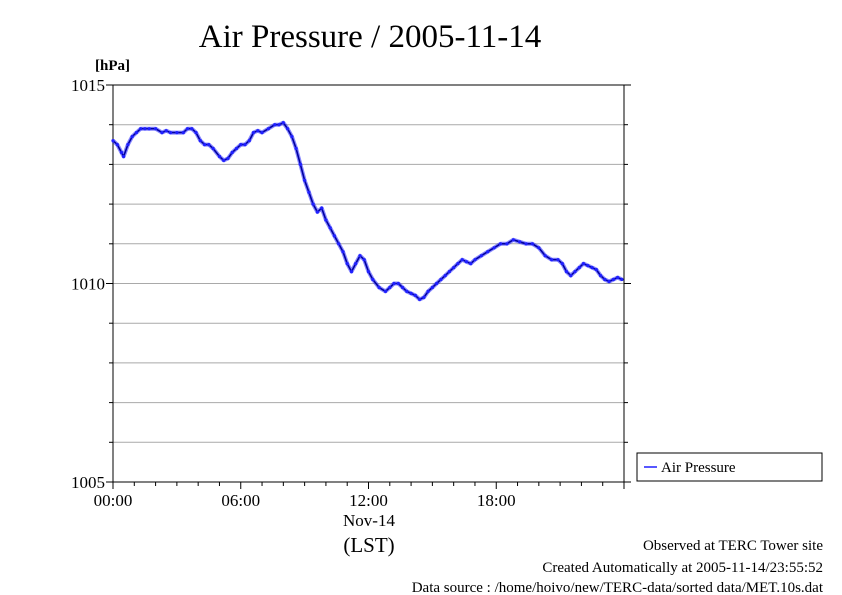  I want to click on y-tick-label: 1015, so click(88, 85).